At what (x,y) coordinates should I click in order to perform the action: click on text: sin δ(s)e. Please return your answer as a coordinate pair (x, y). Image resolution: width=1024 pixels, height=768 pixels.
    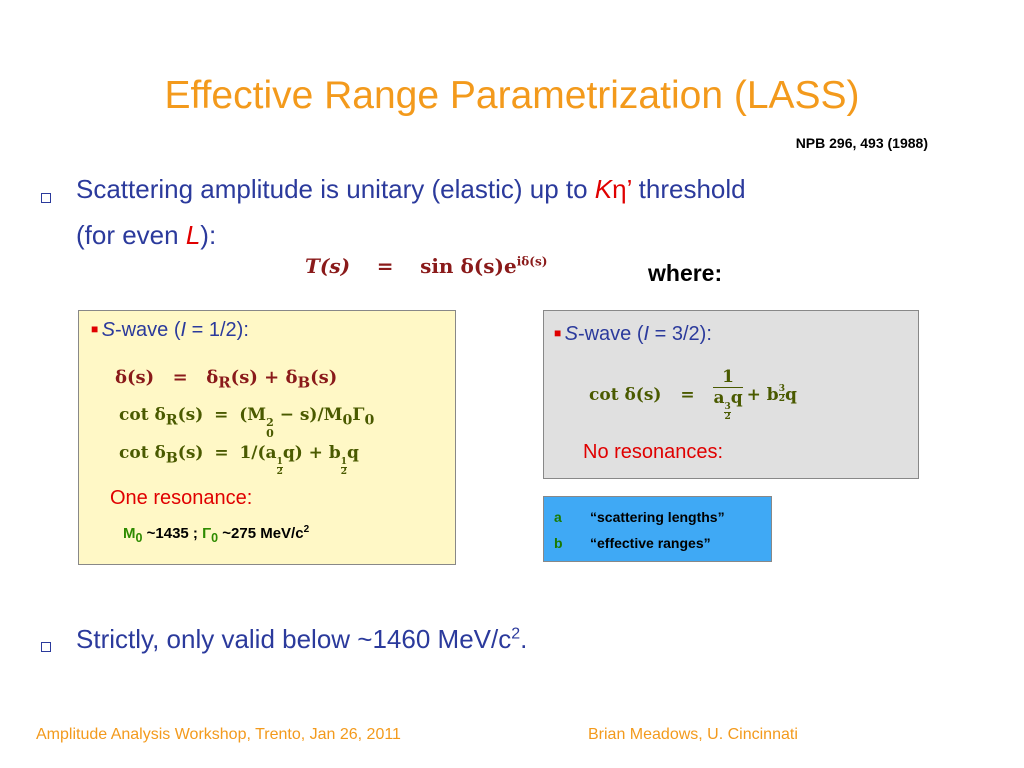
    Looking at the image, I should click on (468, 266).